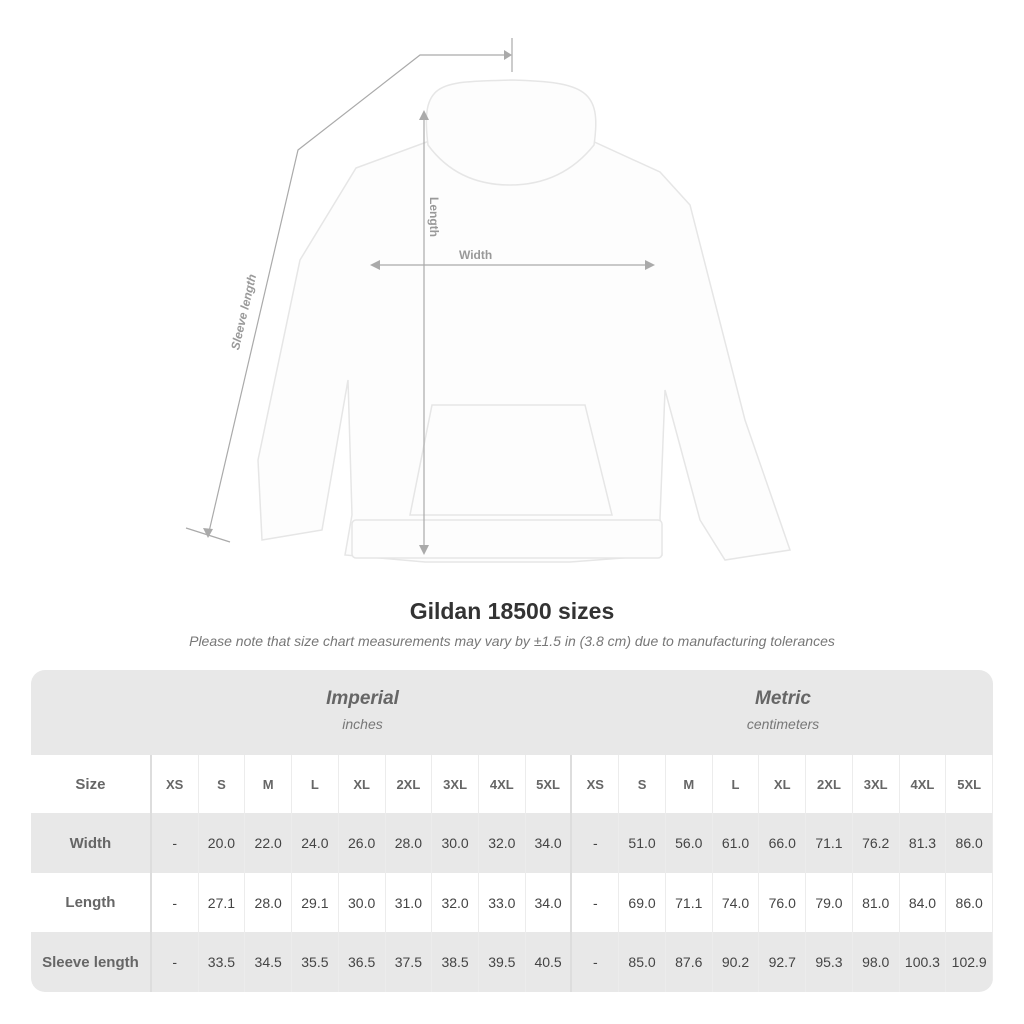 This screenshot has width=1024, height=1024. I want to click on width-label: Width, so click(476, 255).